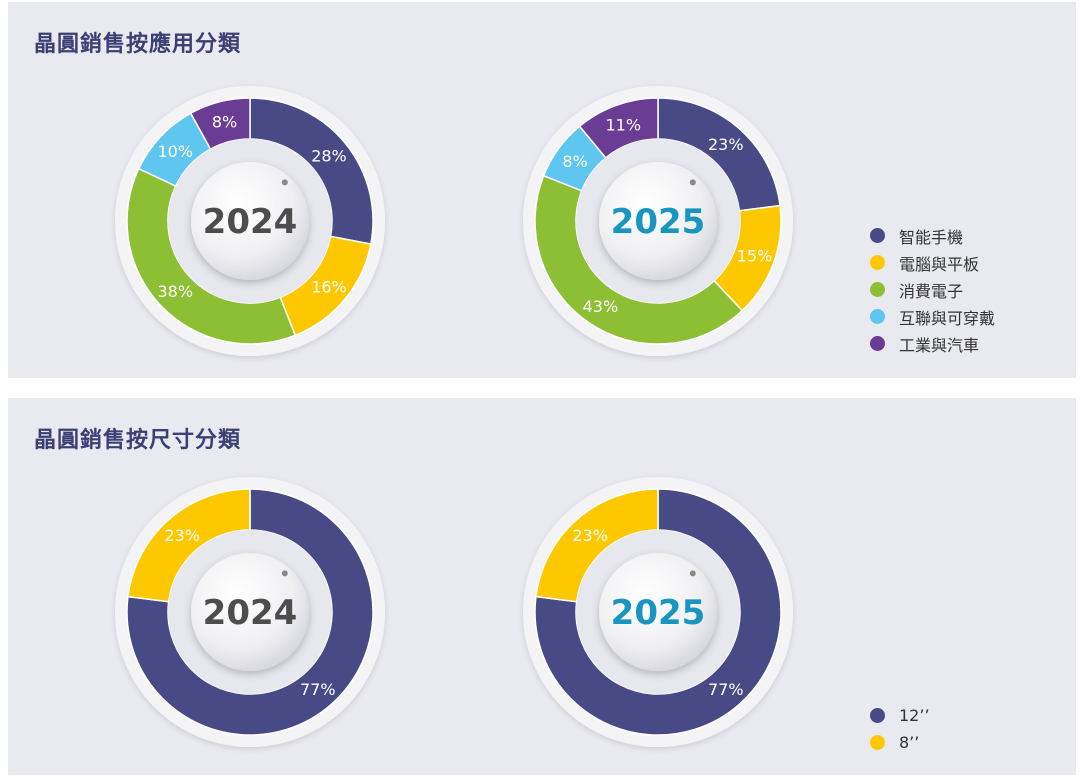 The height and width of the screenshot is (783, 1080). Describe the element at coordinates (138, 44) in the screenshot. I see `application-panel-title: 晶圓銷售按應用分類` at that location.